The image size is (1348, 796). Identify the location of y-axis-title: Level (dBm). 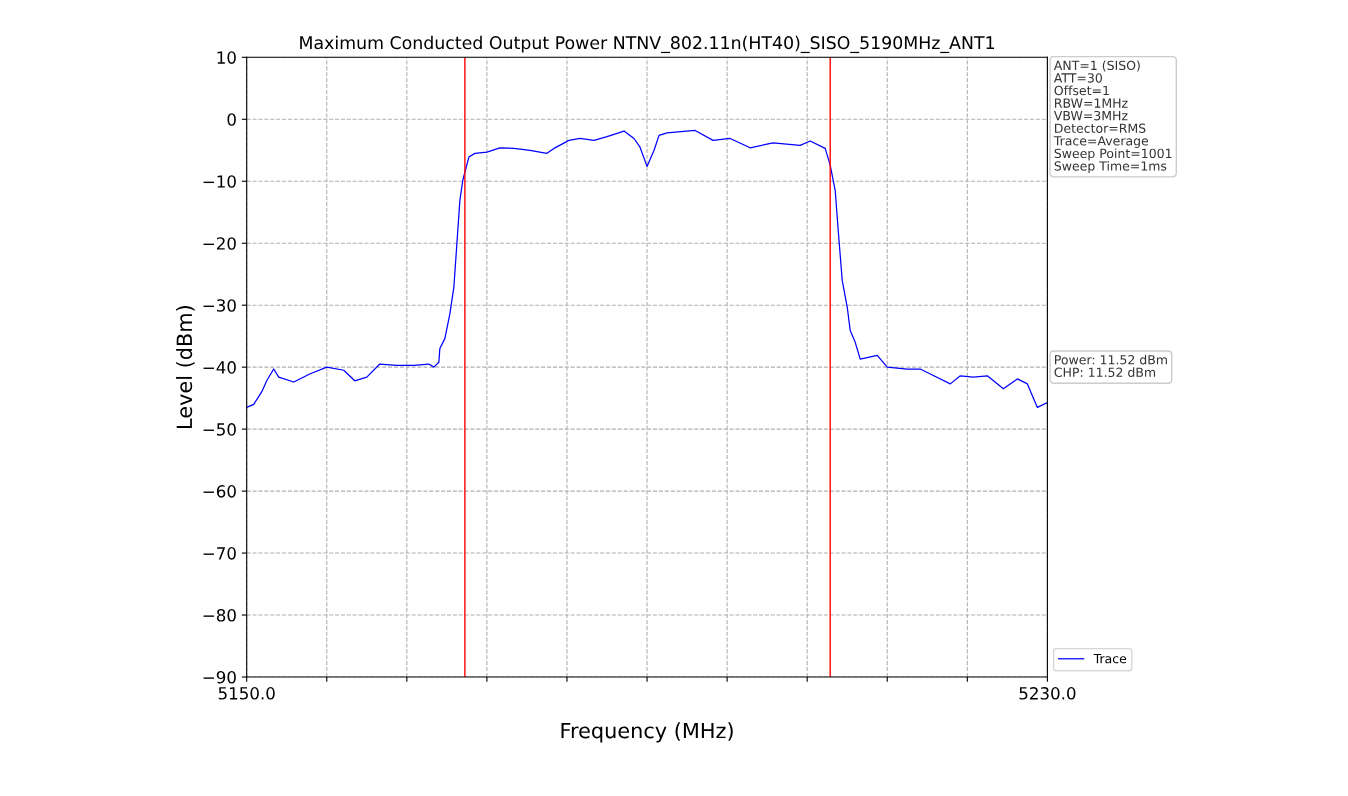
(185, 367).